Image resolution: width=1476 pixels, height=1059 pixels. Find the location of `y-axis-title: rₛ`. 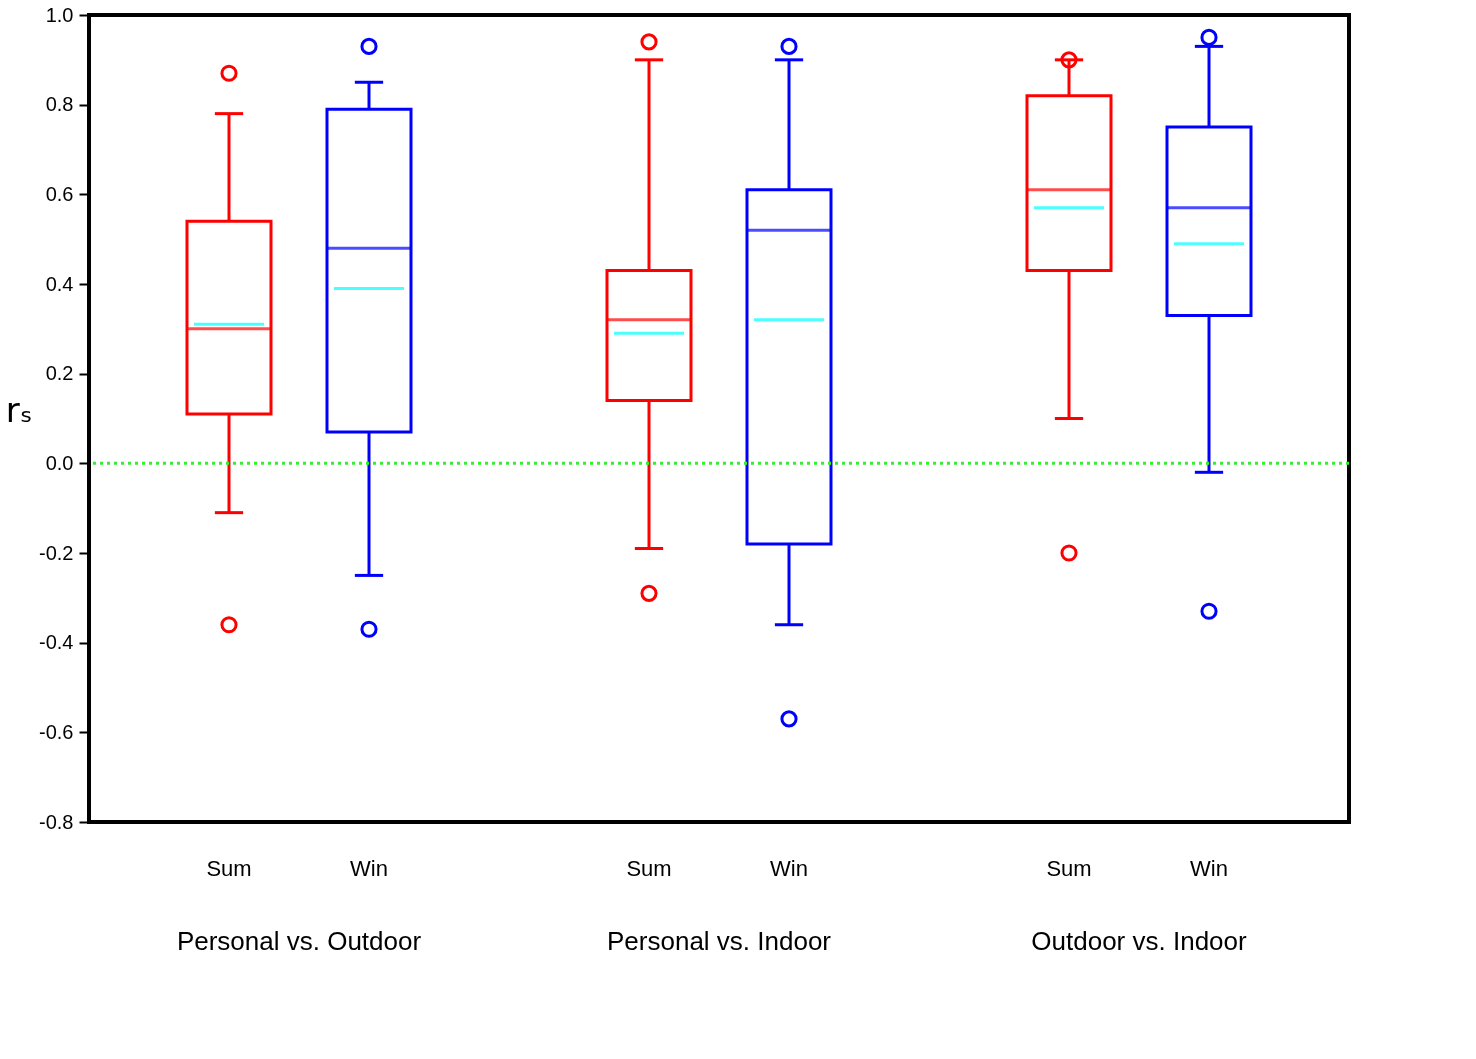

y-axis-title: rₛ is located at coordinates (19, 410).